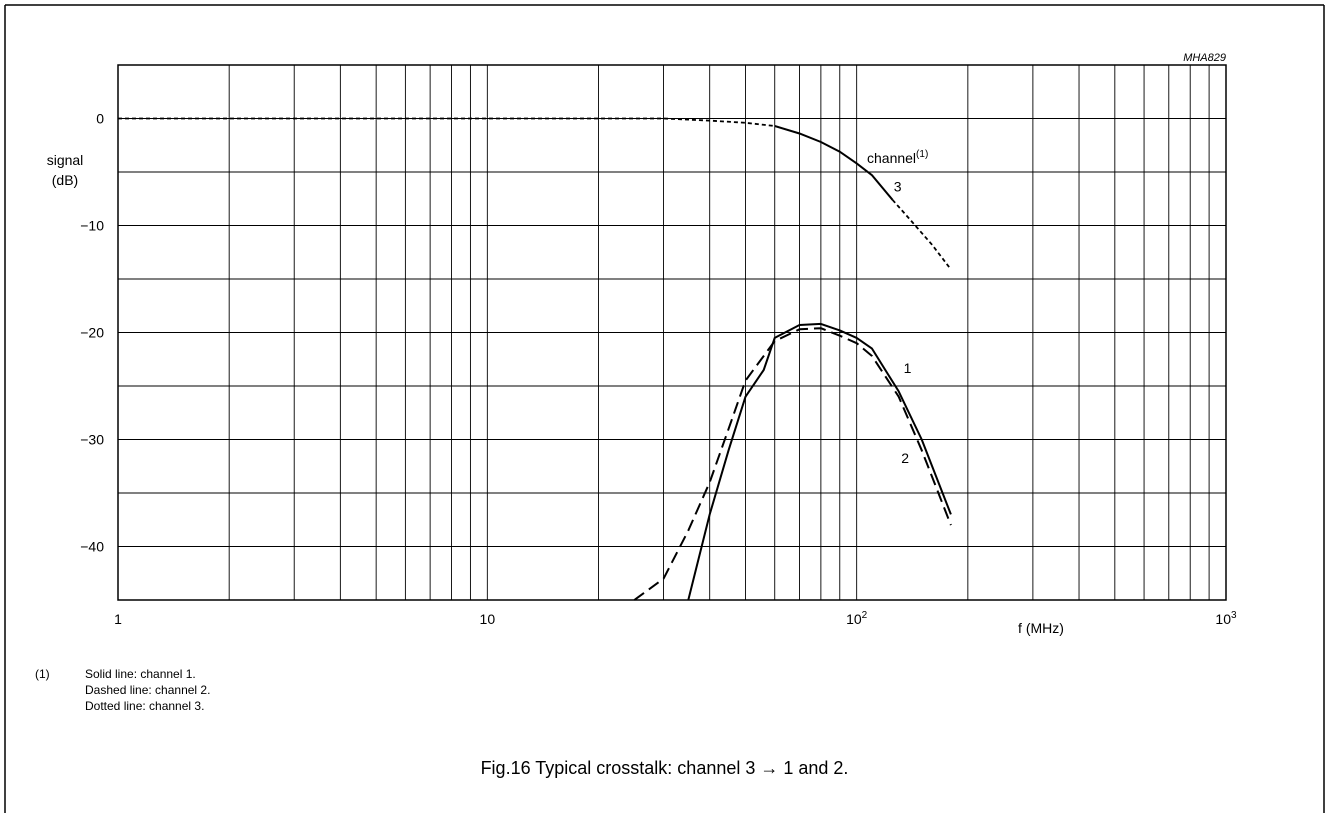  What do you see at coordinates (140, 674) in the screenshot?
I see `footnote-line: Solid line: channel 1.` at bounding box center [140, 674].